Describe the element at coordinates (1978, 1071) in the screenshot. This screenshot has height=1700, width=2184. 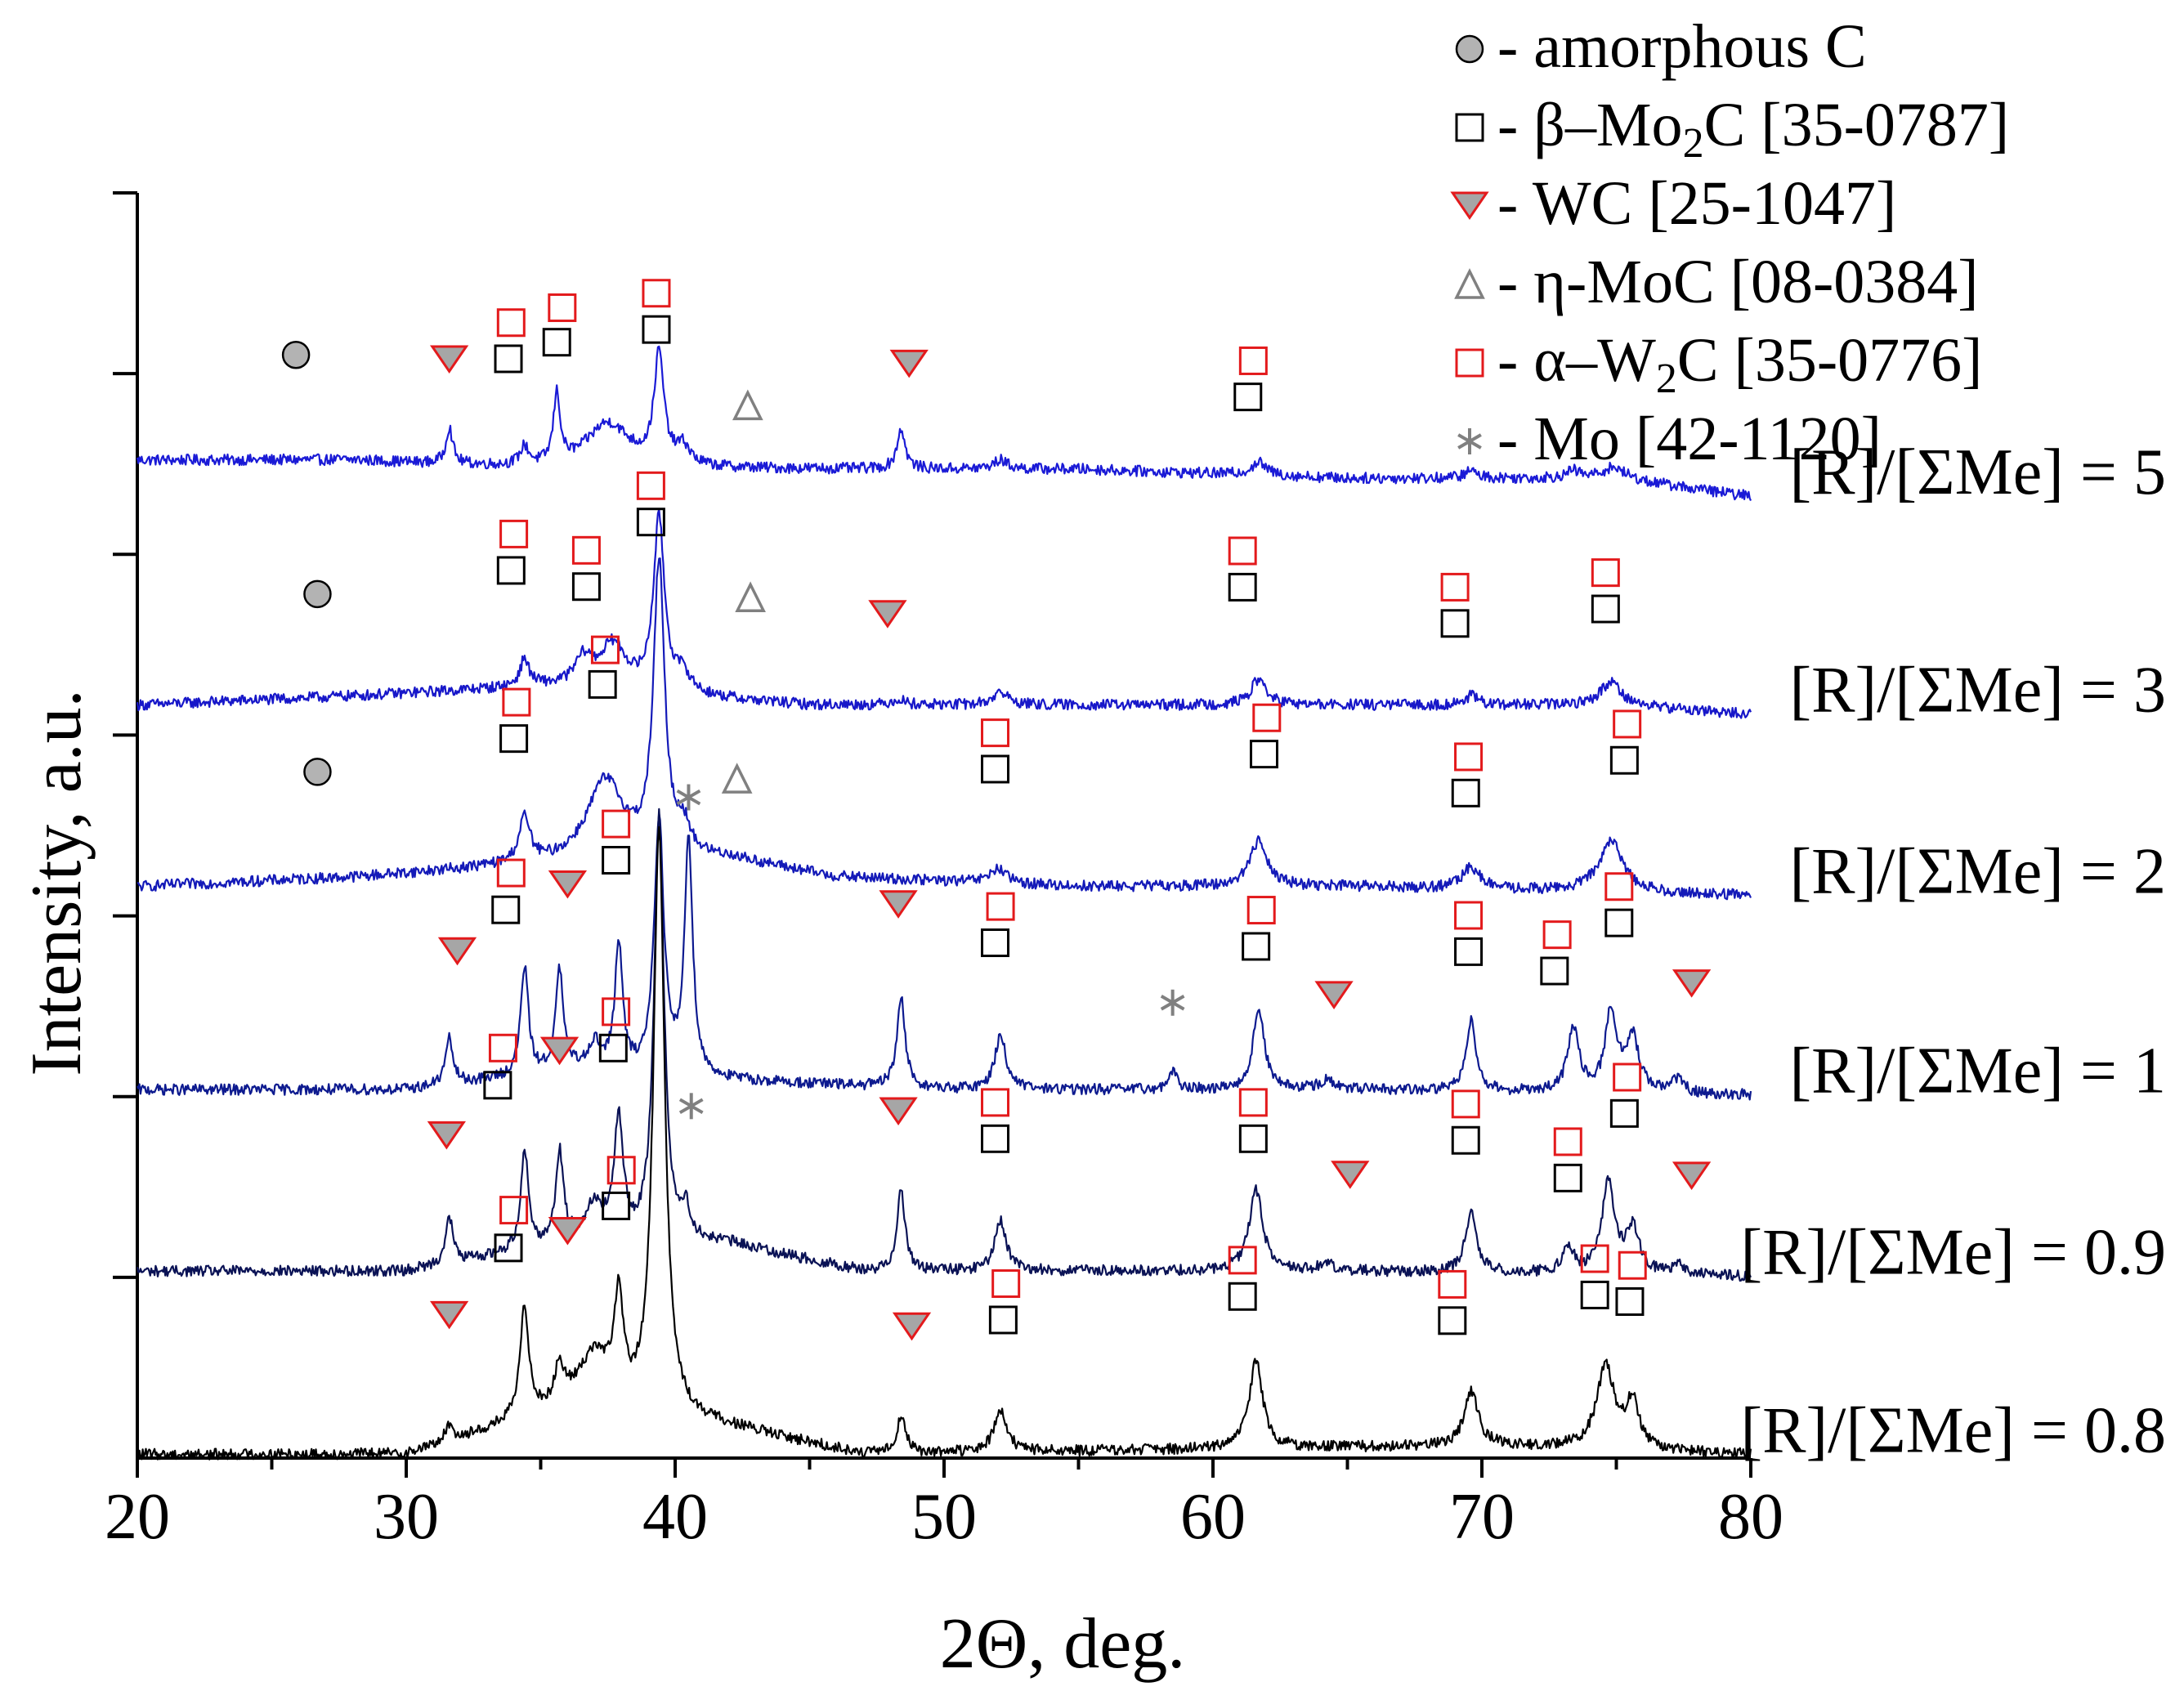
I see `series-label: [R]/[ΣMe] = 1` at that location.